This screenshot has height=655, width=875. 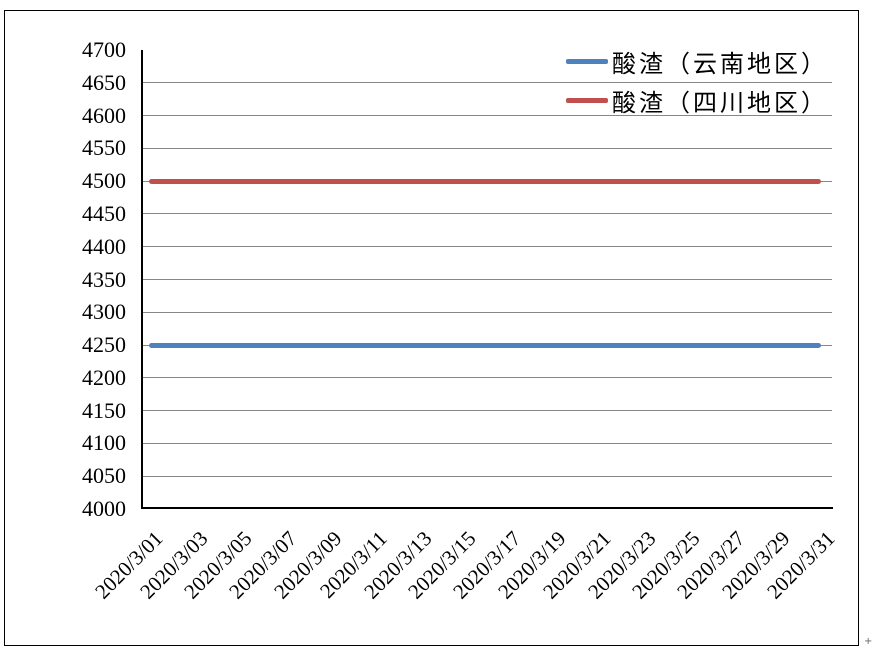 What do you see at coordinates (485, 345) in the screenshot?
I see `series-line-yunnan` at bounding box center [485, 345].